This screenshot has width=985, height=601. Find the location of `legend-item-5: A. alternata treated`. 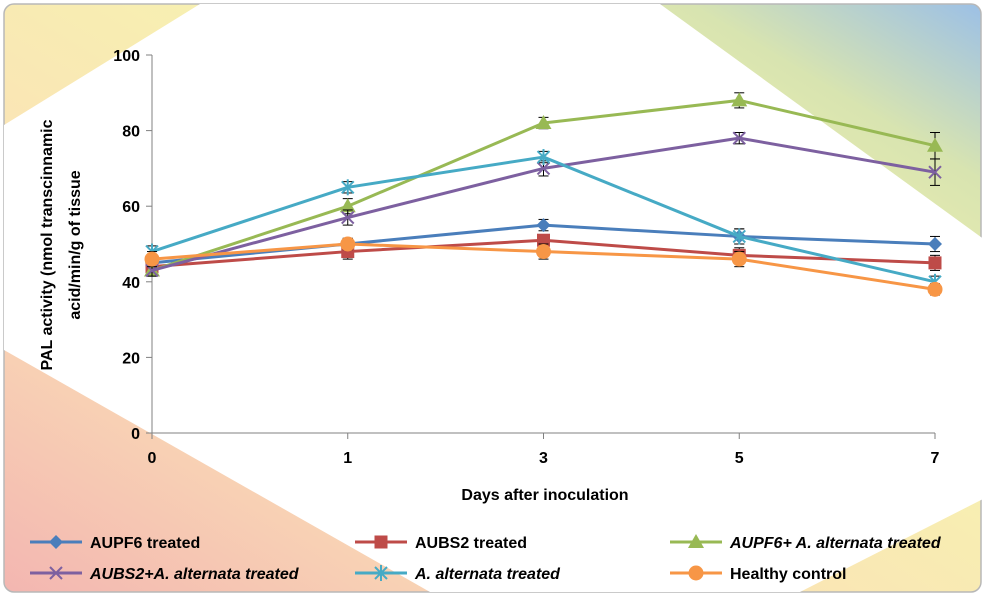

legend-item-5: A. alternata treated is located at coordinates (458, 574).